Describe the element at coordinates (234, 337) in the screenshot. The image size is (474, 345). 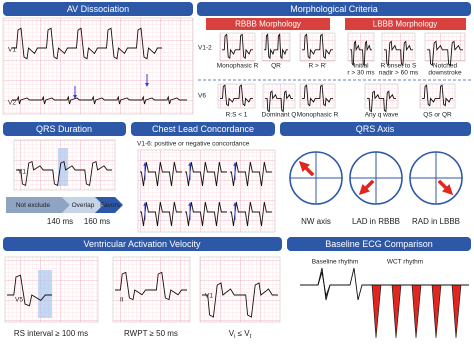
I see `caption-part: i` at that location.